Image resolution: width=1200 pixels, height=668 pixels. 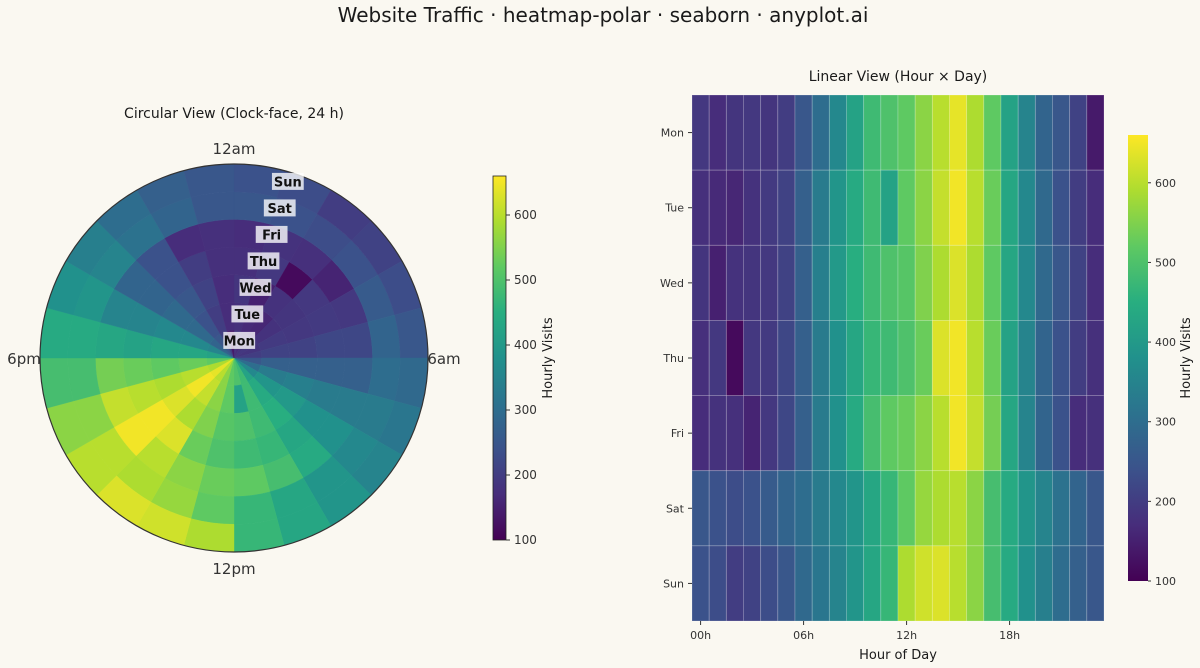 I want to click on polar-colorbar-label: Hourly Visits, so click(x=548, y=357).